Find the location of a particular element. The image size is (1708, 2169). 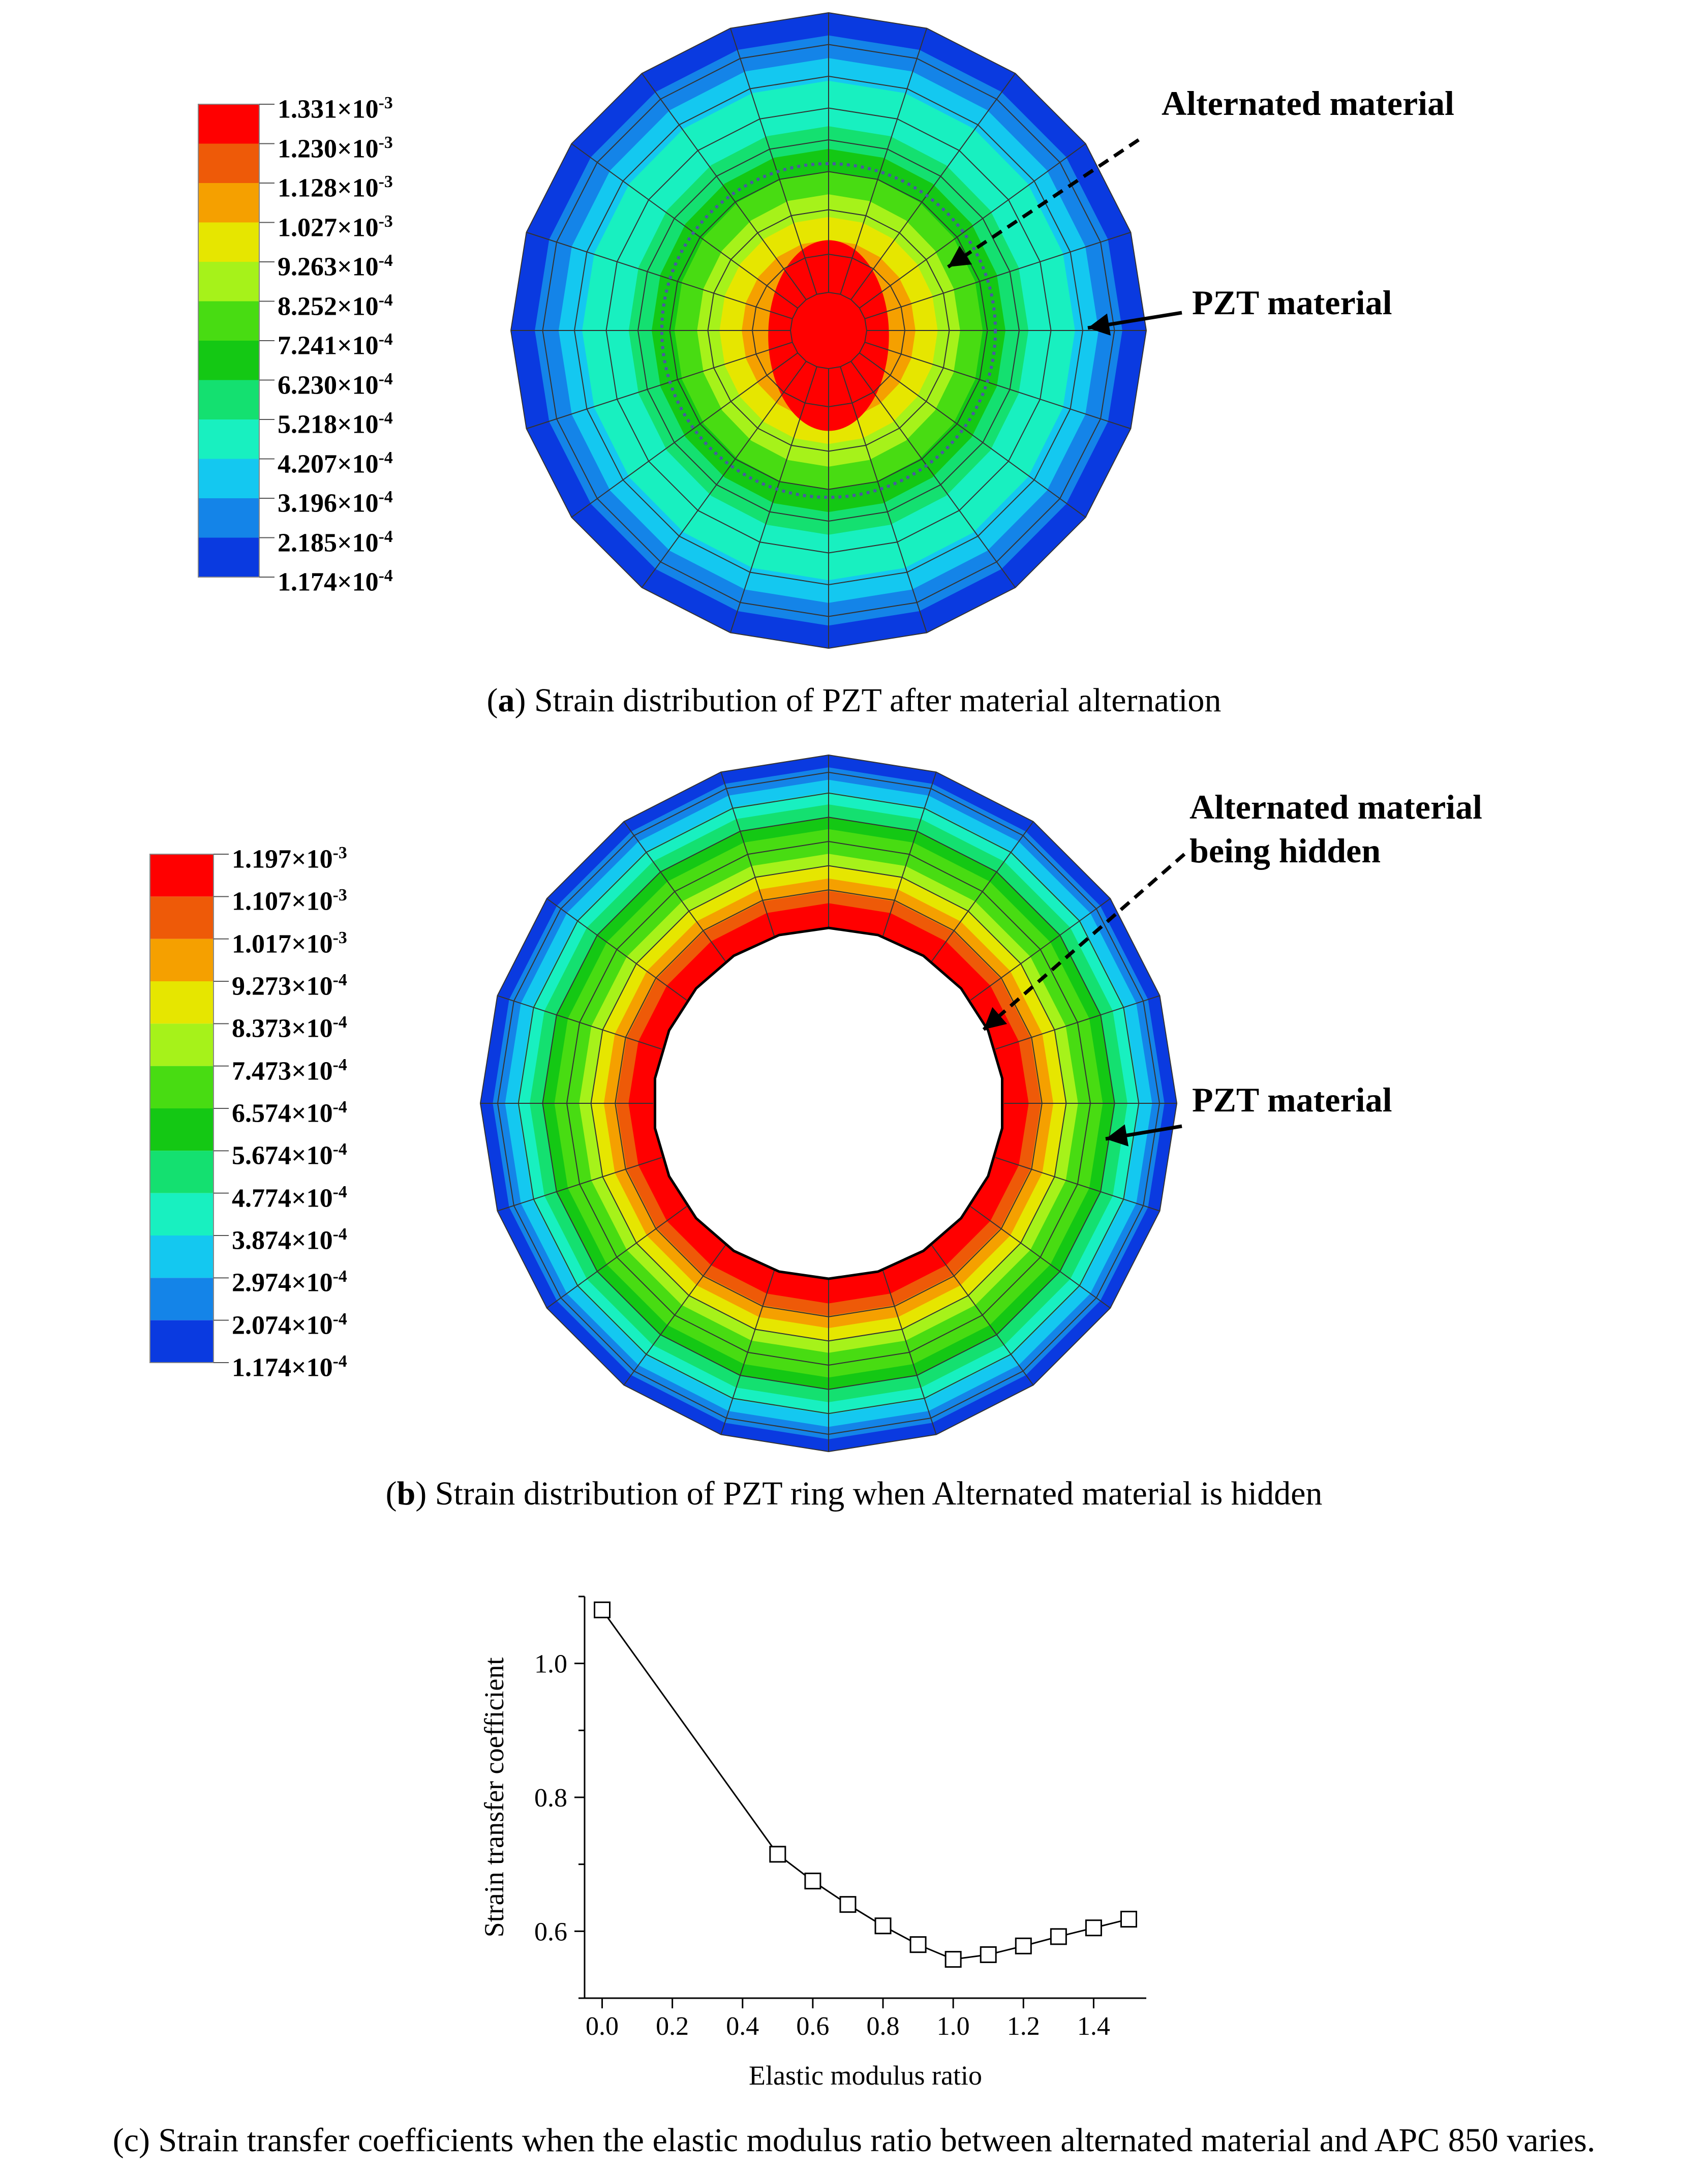

x-tick-label: 0.8 is located at coordinates (883, 2026).